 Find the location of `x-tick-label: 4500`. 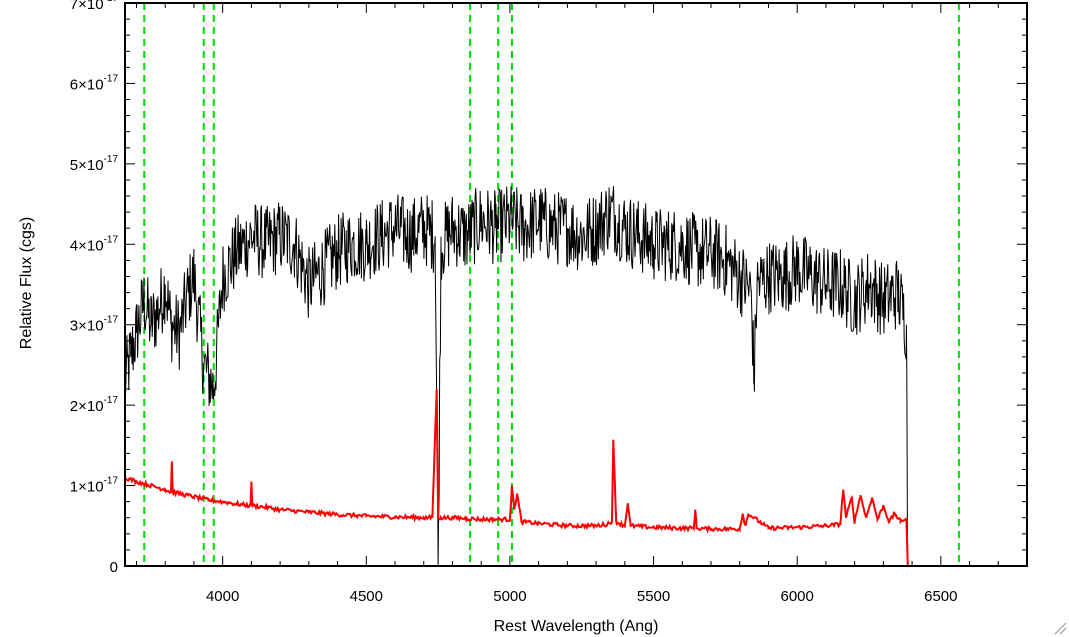

x-tick-label: 4500 is located at coordinates (366, 596).